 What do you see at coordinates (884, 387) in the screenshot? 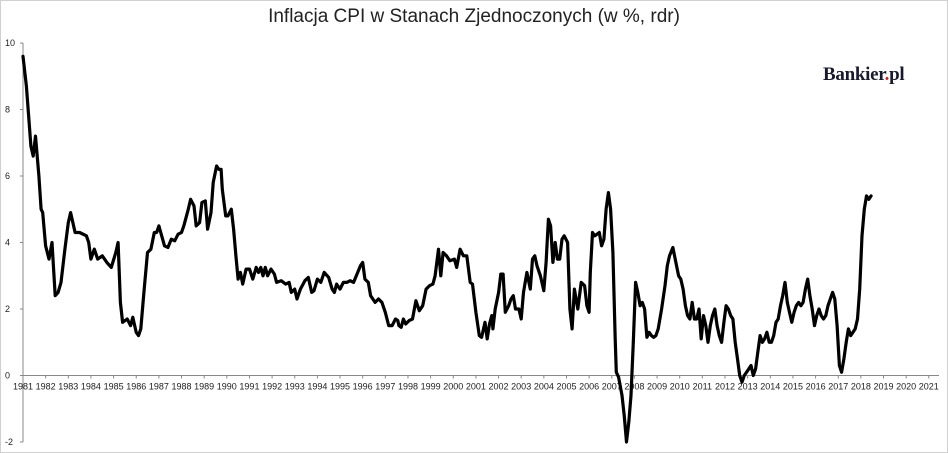
I see `x-tick-label: 2019` at bounding box center [884, 387].